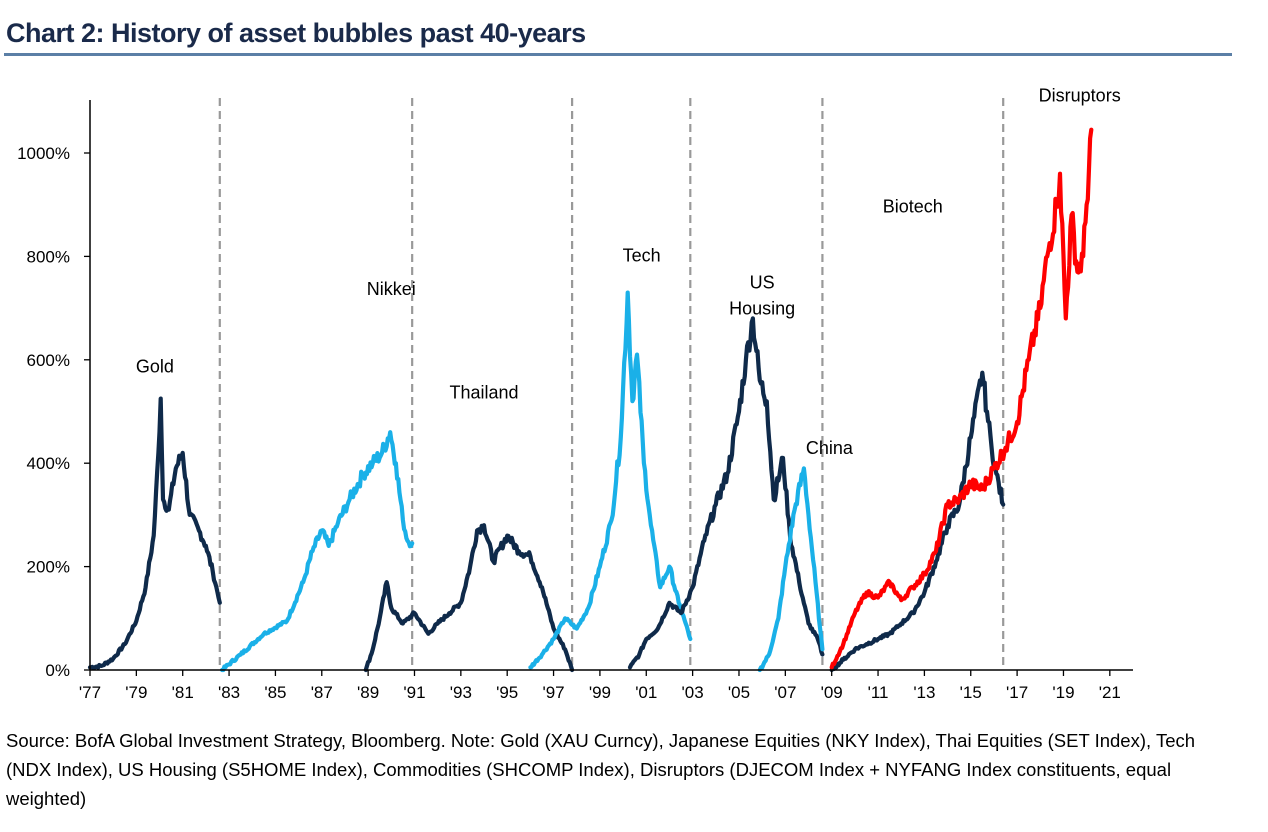 This screenshot has width=1268, height=832. Describe the element at coordinates (53, 412) in the screenshot. I see `y-ticks: 0% 200% 400% 600% 800% 1000%` at that location.